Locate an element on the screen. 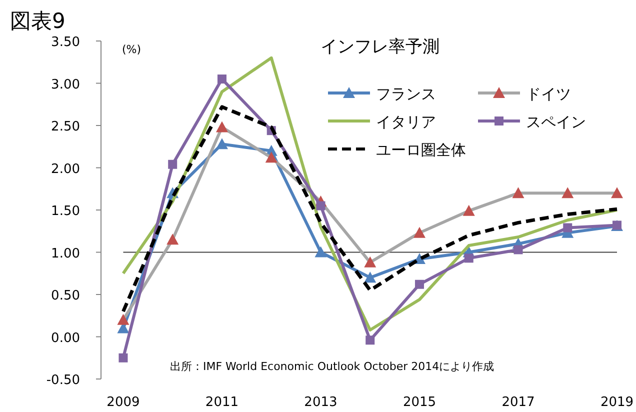 This screenshot has width=636, height=412. y-tick-label: 0.50 is located at coordinates (65, 296).